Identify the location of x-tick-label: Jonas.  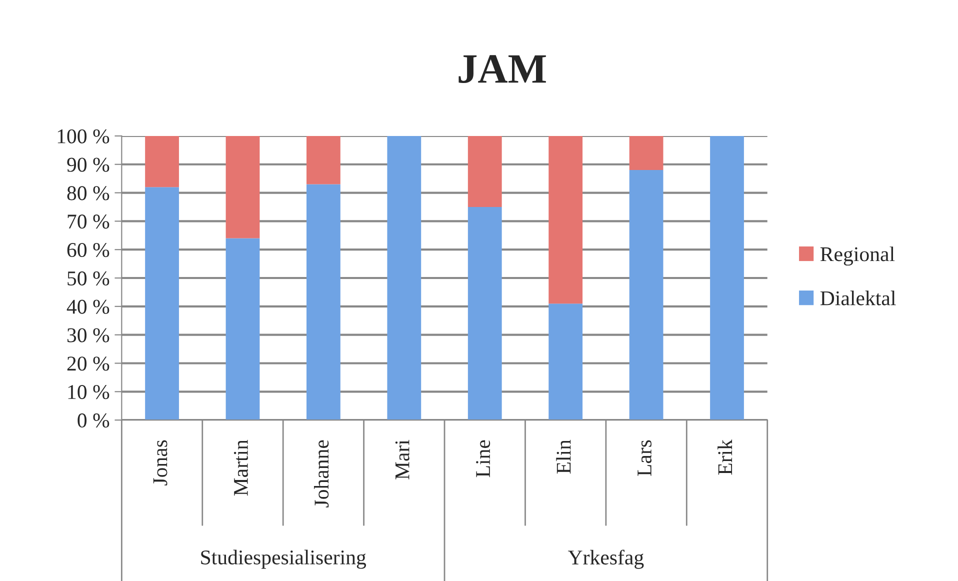
(160, 463).